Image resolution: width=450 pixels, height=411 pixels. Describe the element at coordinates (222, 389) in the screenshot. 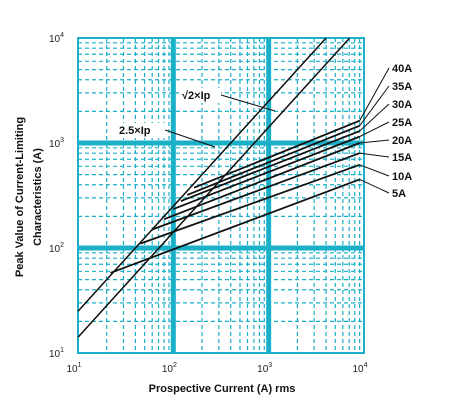

I see `x-axis-title: Prospective Current (A) rms` at that location.